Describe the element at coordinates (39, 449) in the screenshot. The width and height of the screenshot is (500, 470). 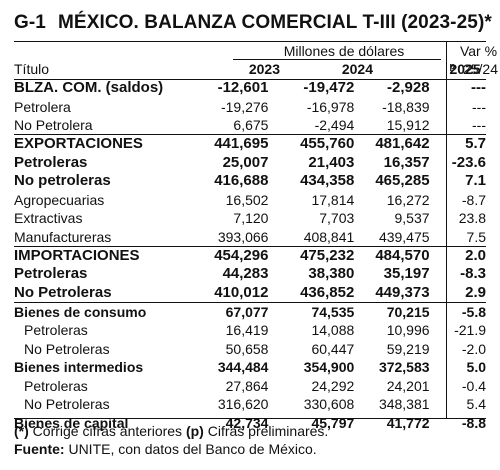
I see `source-label: Fuente:` at that location.